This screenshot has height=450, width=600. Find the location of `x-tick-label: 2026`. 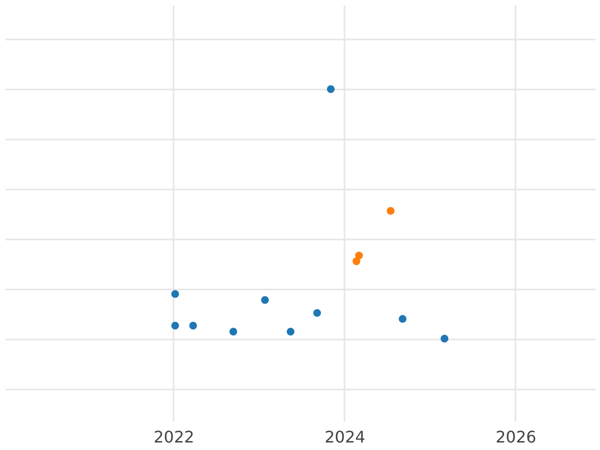

x-tick-label: 2026 is located at coordinates (516, 437).